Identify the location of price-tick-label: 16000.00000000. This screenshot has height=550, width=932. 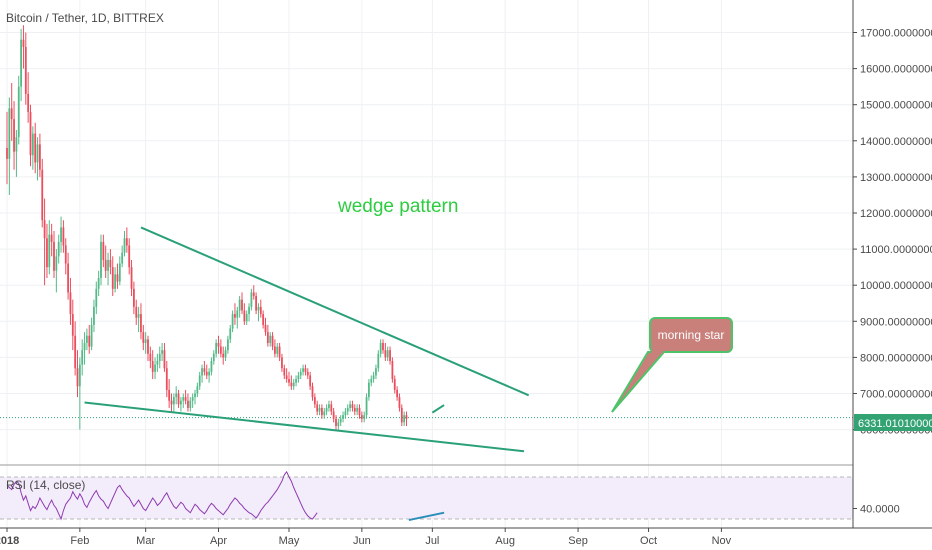
(896, 70).